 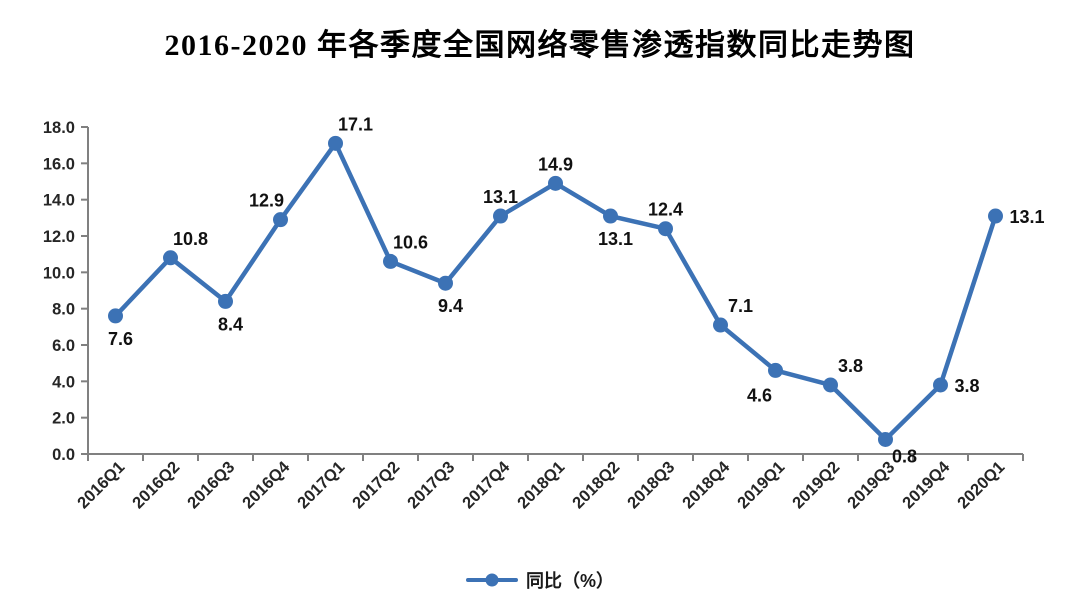 What do you see at coordinates (59, 164) in the screenshot?
I see `y-tick-label: 16.0` at bounding box center [59, 164].